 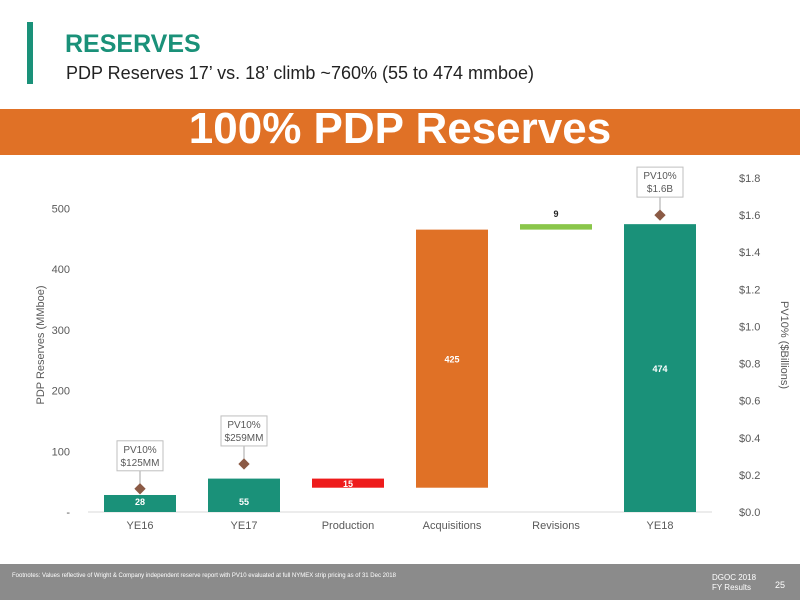 I want to click on bar-revisions, so click(x=556, y=227).